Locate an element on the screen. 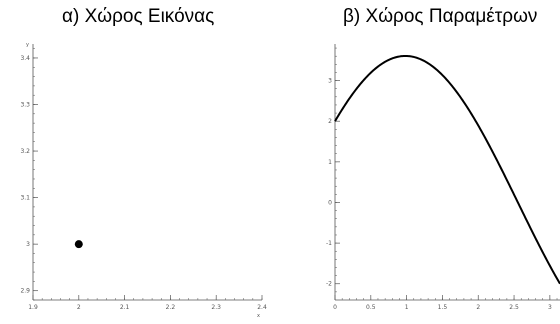 The width and height of the screenshot is (560, 324). y-tick-label: 3.4 is located at coordinates (25, 58).